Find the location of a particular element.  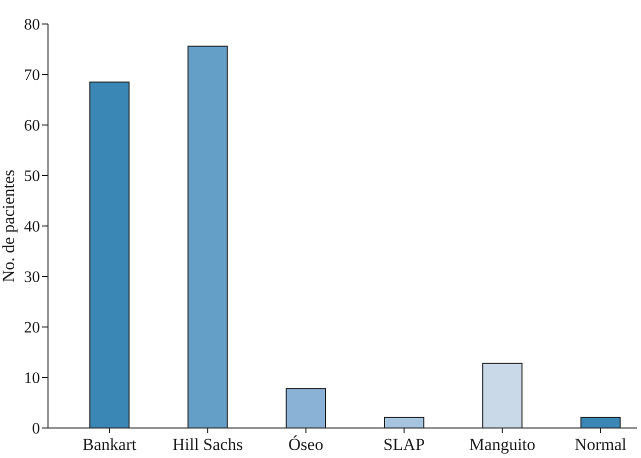

y-tick-label: 10 is located at coordinates (32, 379).